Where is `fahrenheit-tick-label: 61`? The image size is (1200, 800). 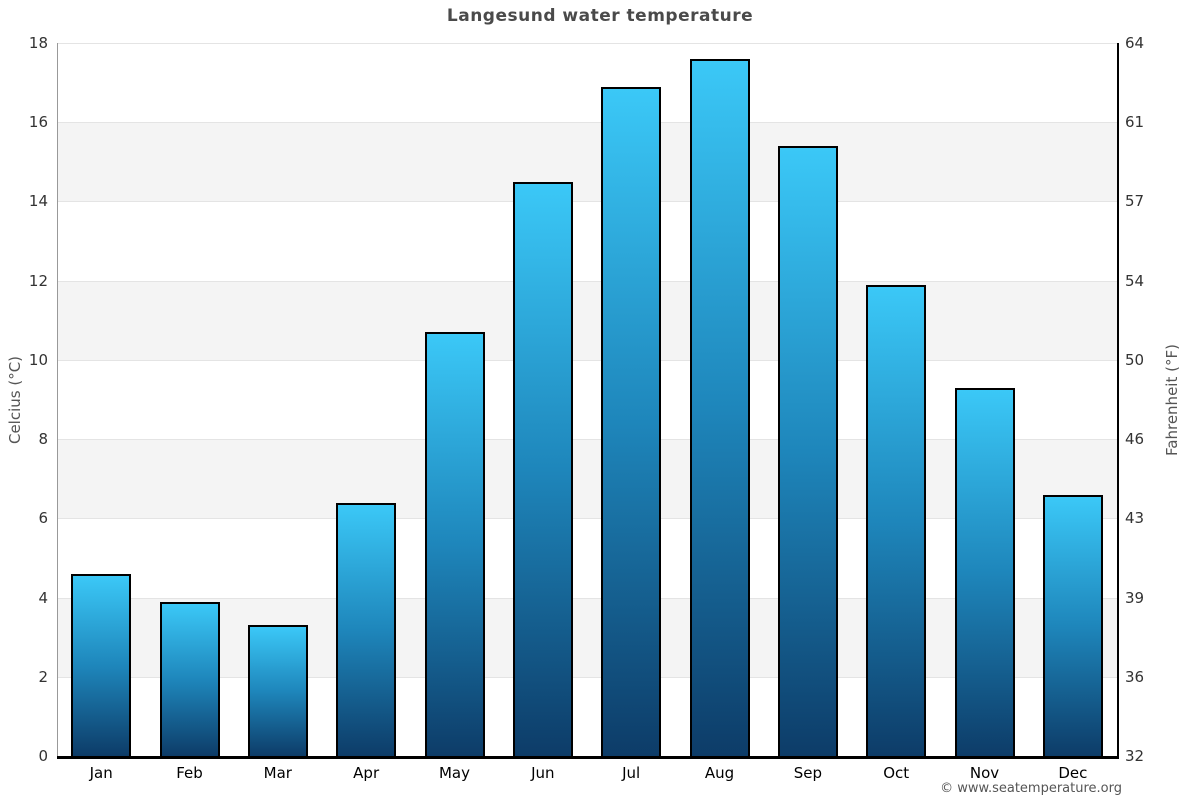 fahrenheit-tick-label: 61 is located at coordinates (1135, 122).